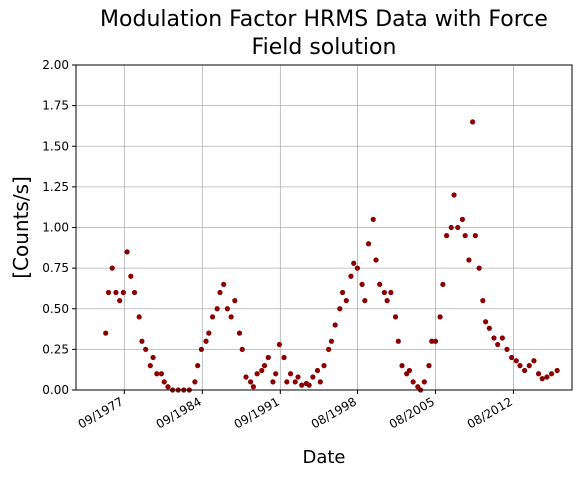 The width and height of the screenshot is (582, 477). I want to click on y-axis-label: [Counts/s], so click(21, 227).